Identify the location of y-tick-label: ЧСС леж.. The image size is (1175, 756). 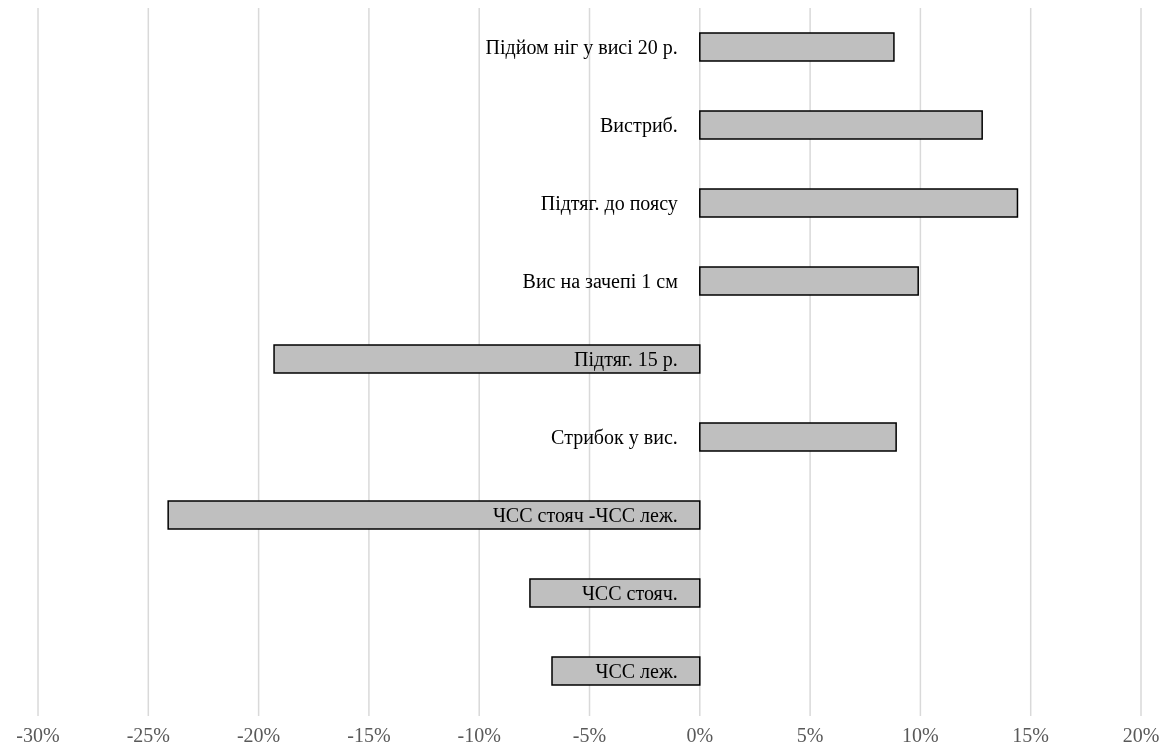
(636, 671).